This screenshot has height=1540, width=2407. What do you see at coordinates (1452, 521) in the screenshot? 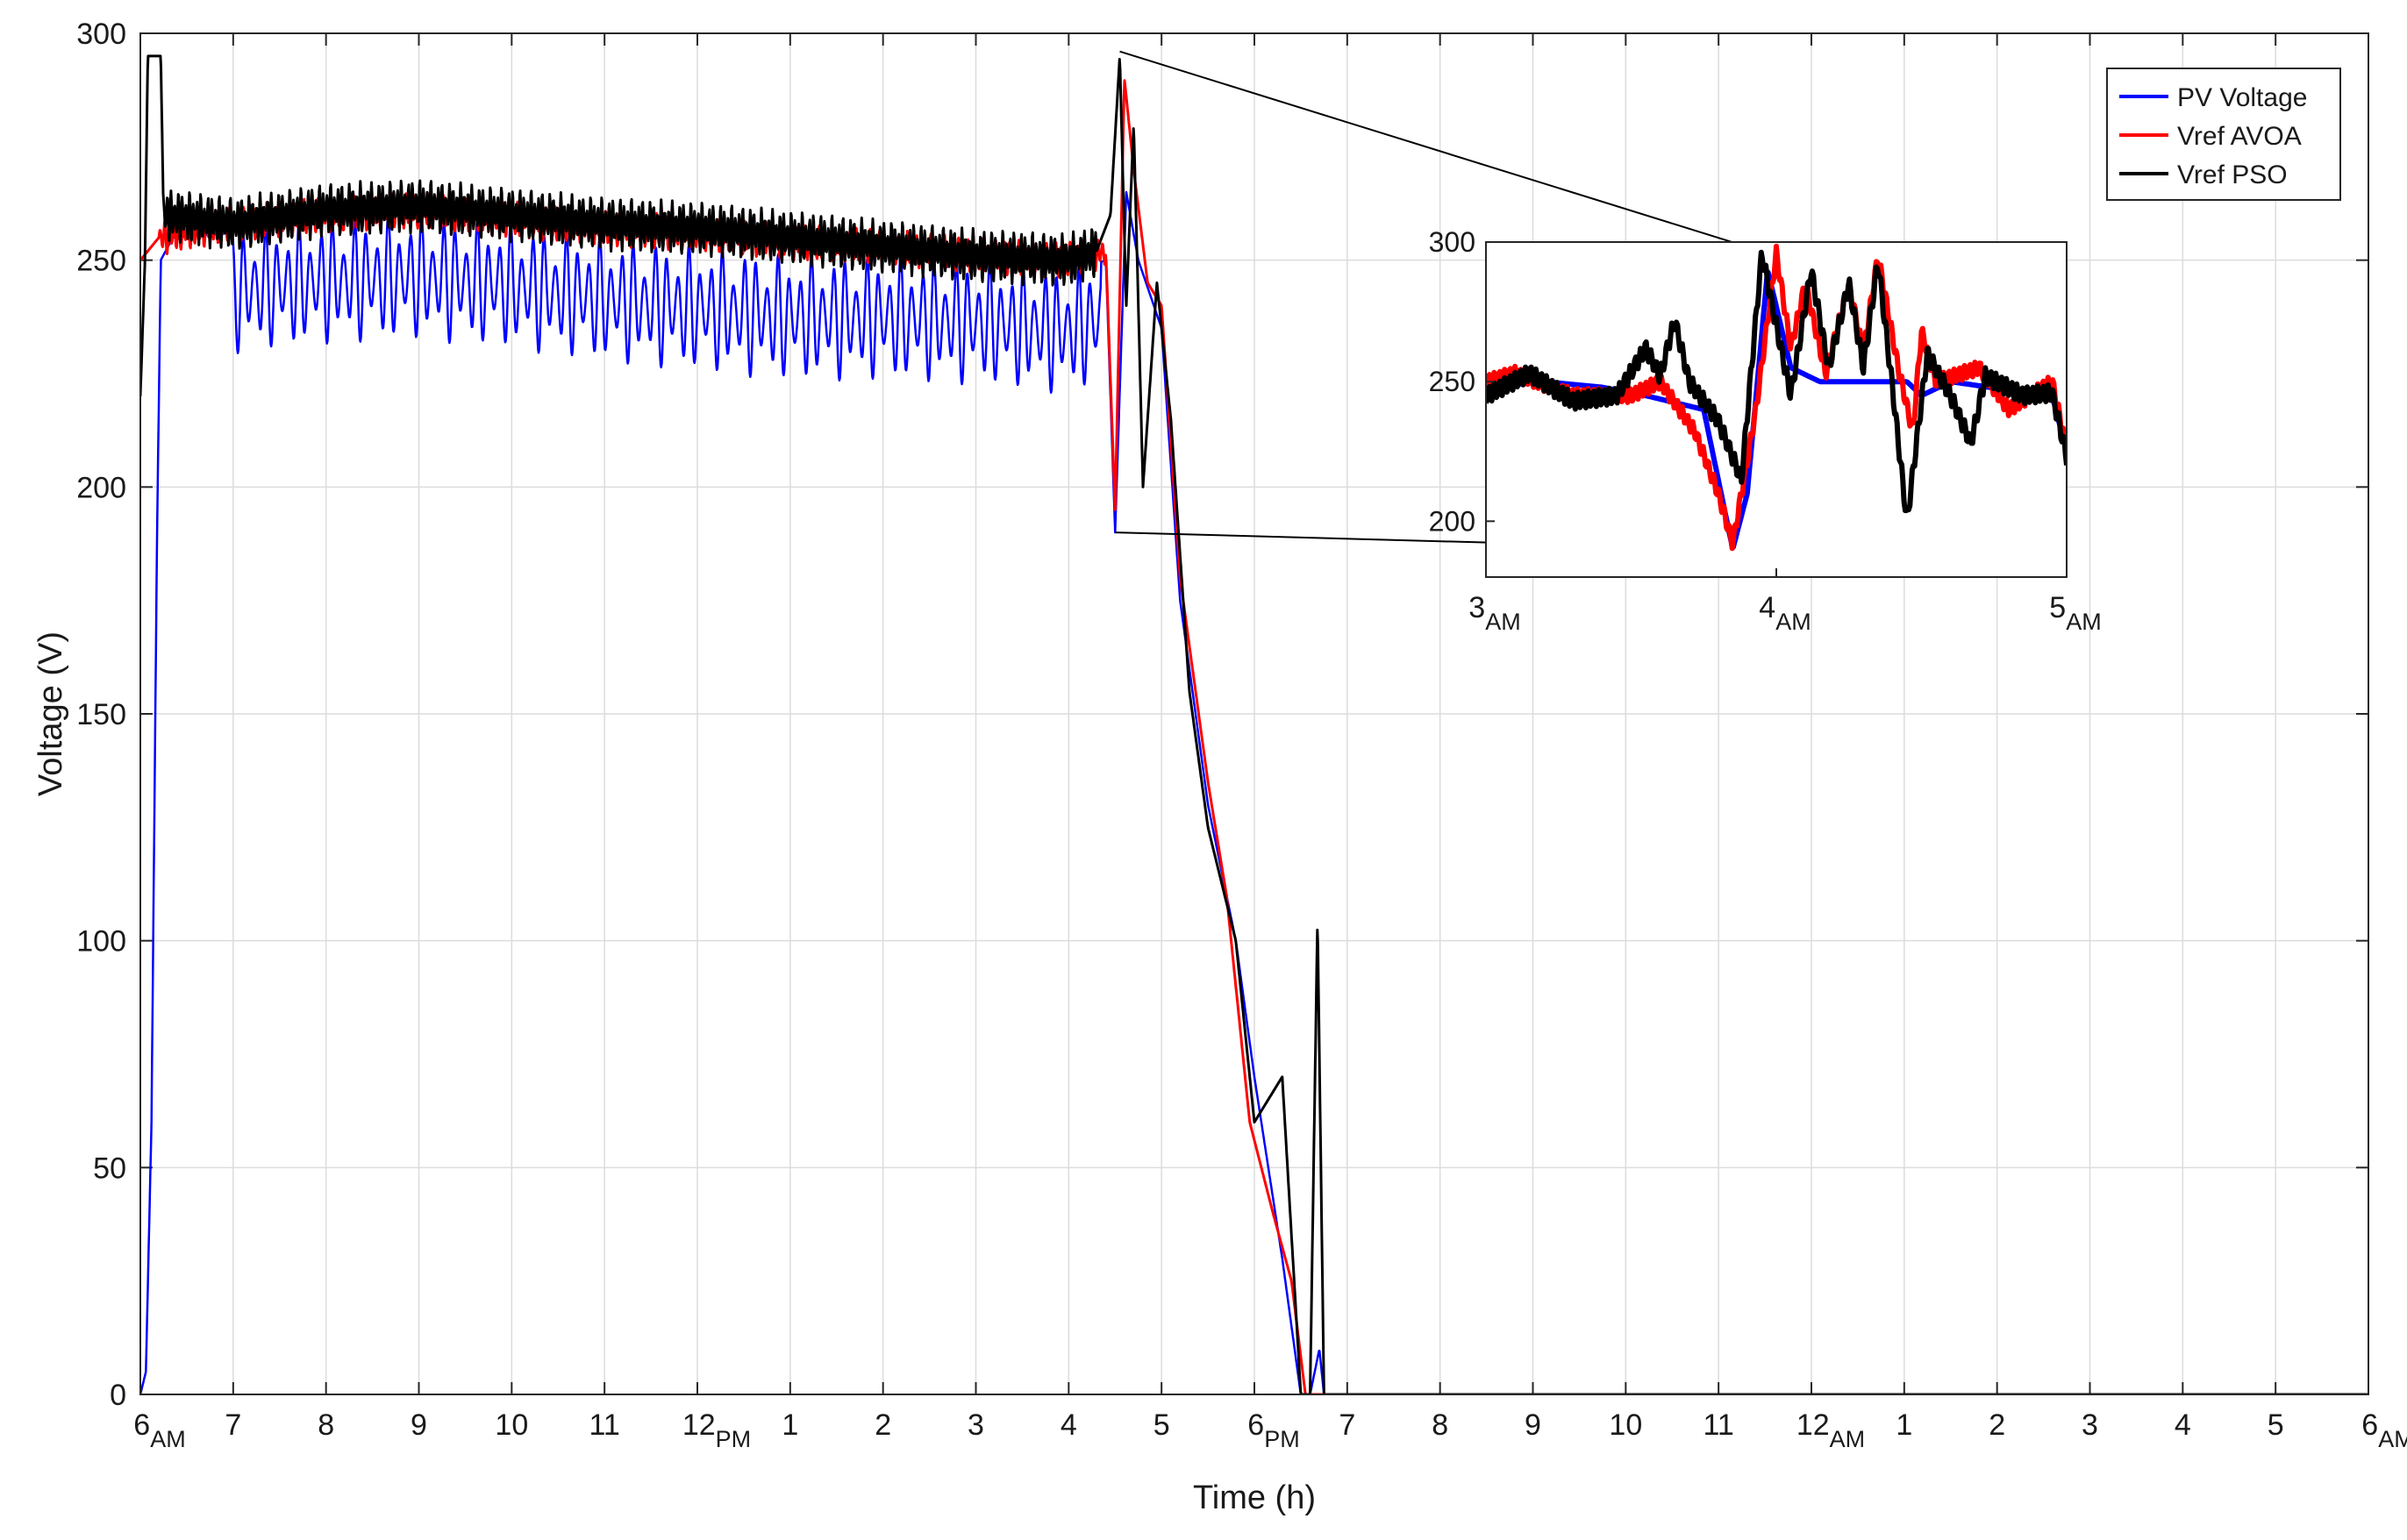
I see `inset-y-tick-label: 200` at bounding box center [1452, 521].